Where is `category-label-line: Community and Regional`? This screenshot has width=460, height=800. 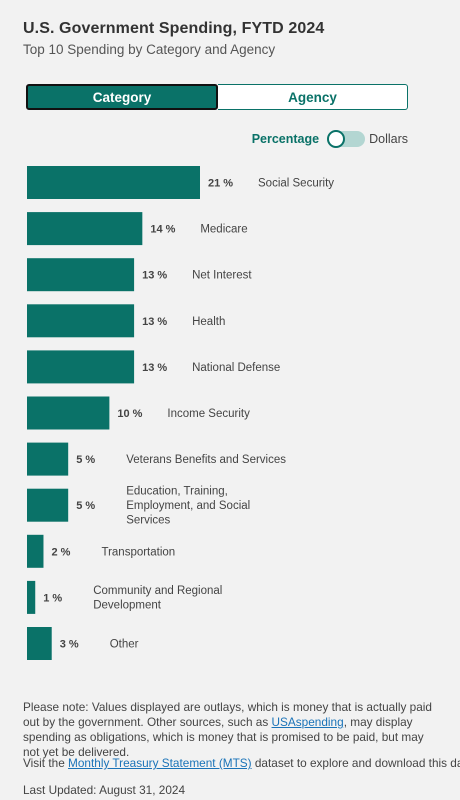
category-label-line: Community and Regional is located at coordinates (157, 591).